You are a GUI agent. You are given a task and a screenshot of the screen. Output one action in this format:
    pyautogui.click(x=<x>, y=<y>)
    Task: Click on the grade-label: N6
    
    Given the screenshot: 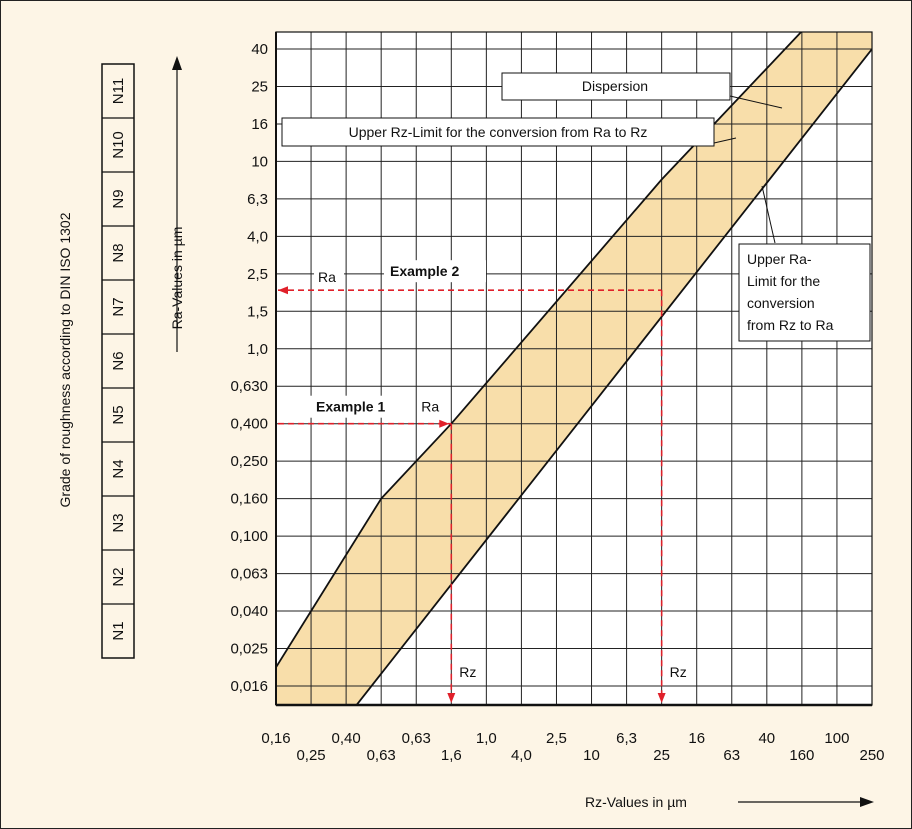 What is the action you would take?
    pyautogui.click(x=118, y=360)
    